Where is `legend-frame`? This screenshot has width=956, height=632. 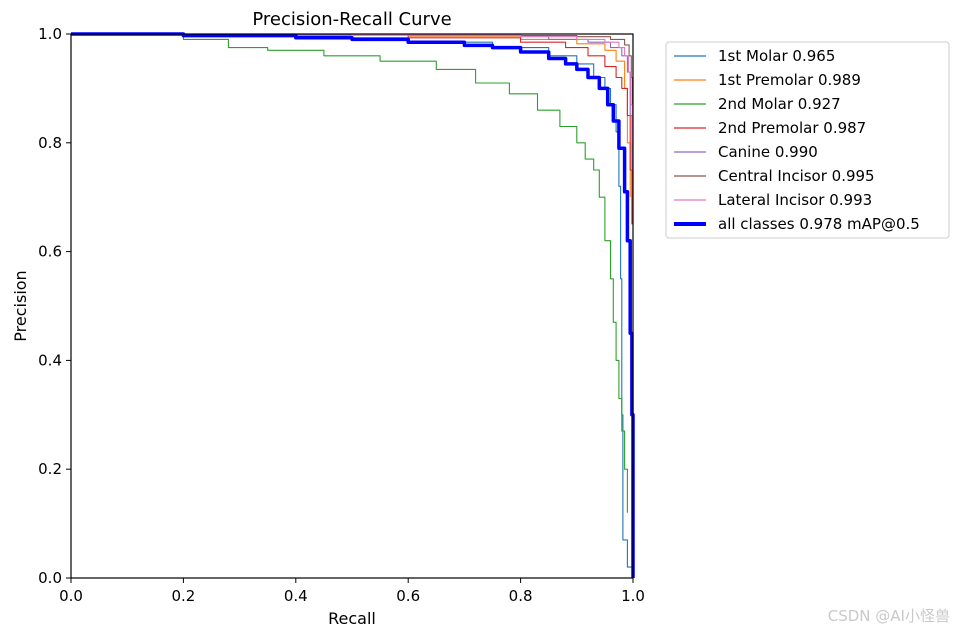
legend-frame is located at coordinates (807, 140).